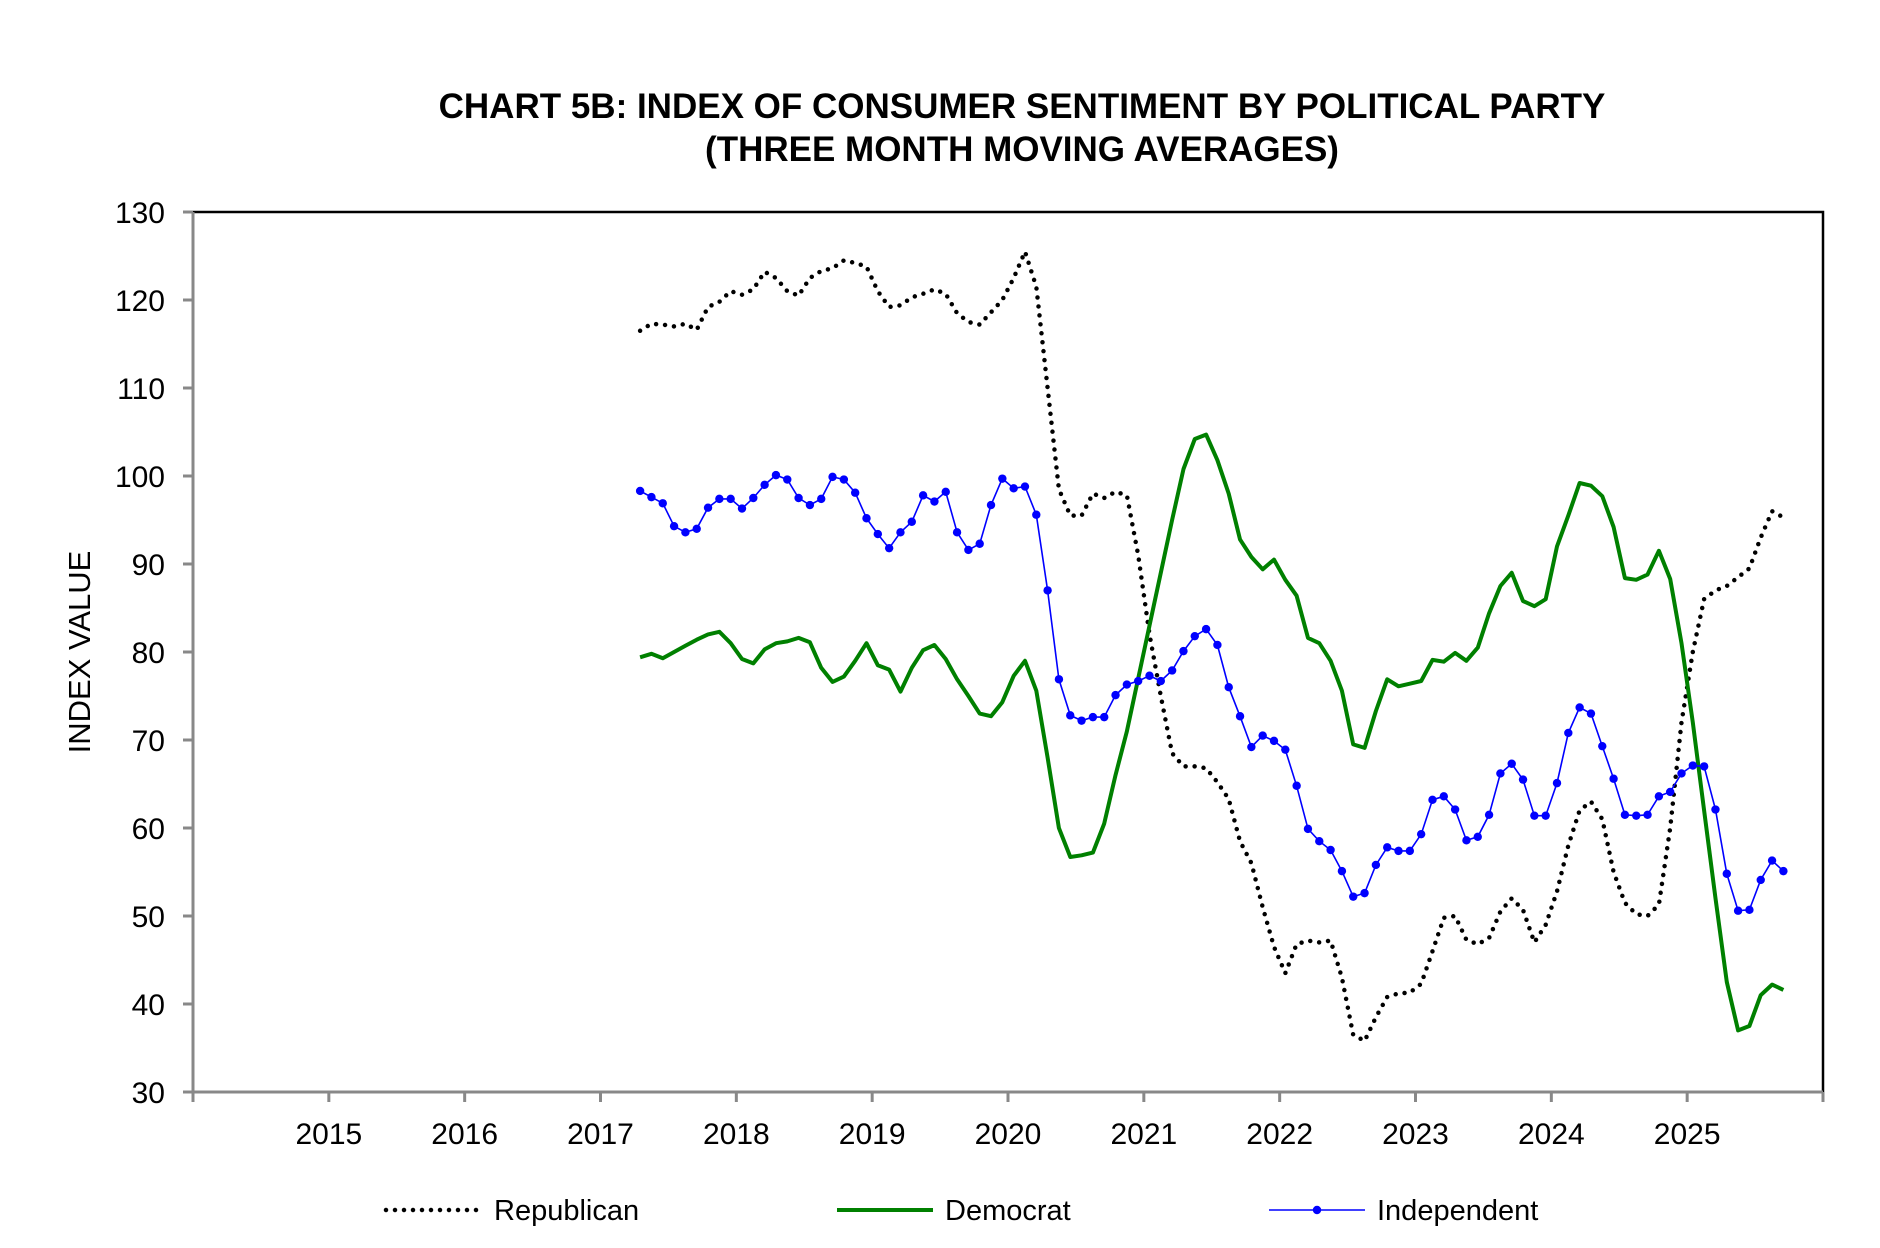  What do you see at coordinates (1687, 1134) in the screenshot?
I see `x-tick-label: 2025` at bounding box center [1687, 1134].